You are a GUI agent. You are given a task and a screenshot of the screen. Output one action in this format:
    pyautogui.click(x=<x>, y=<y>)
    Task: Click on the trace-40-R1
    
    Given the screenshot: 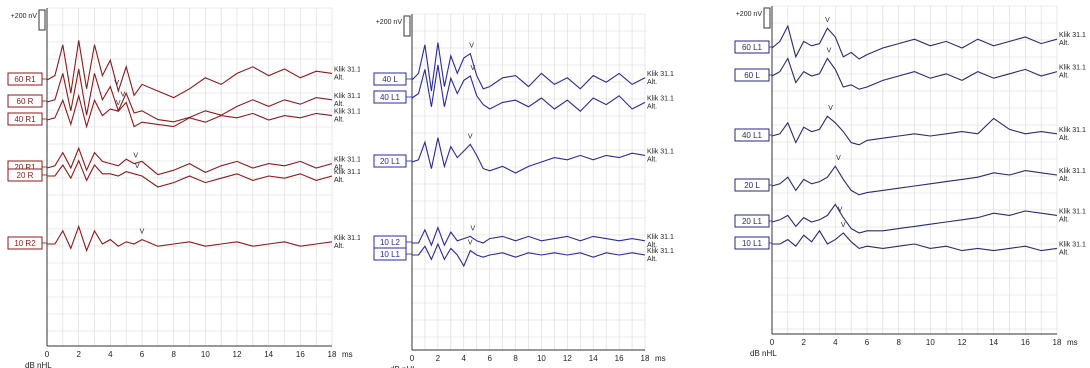 What is the action you would take?
    pyautogui.click(x=189, y=111)
    